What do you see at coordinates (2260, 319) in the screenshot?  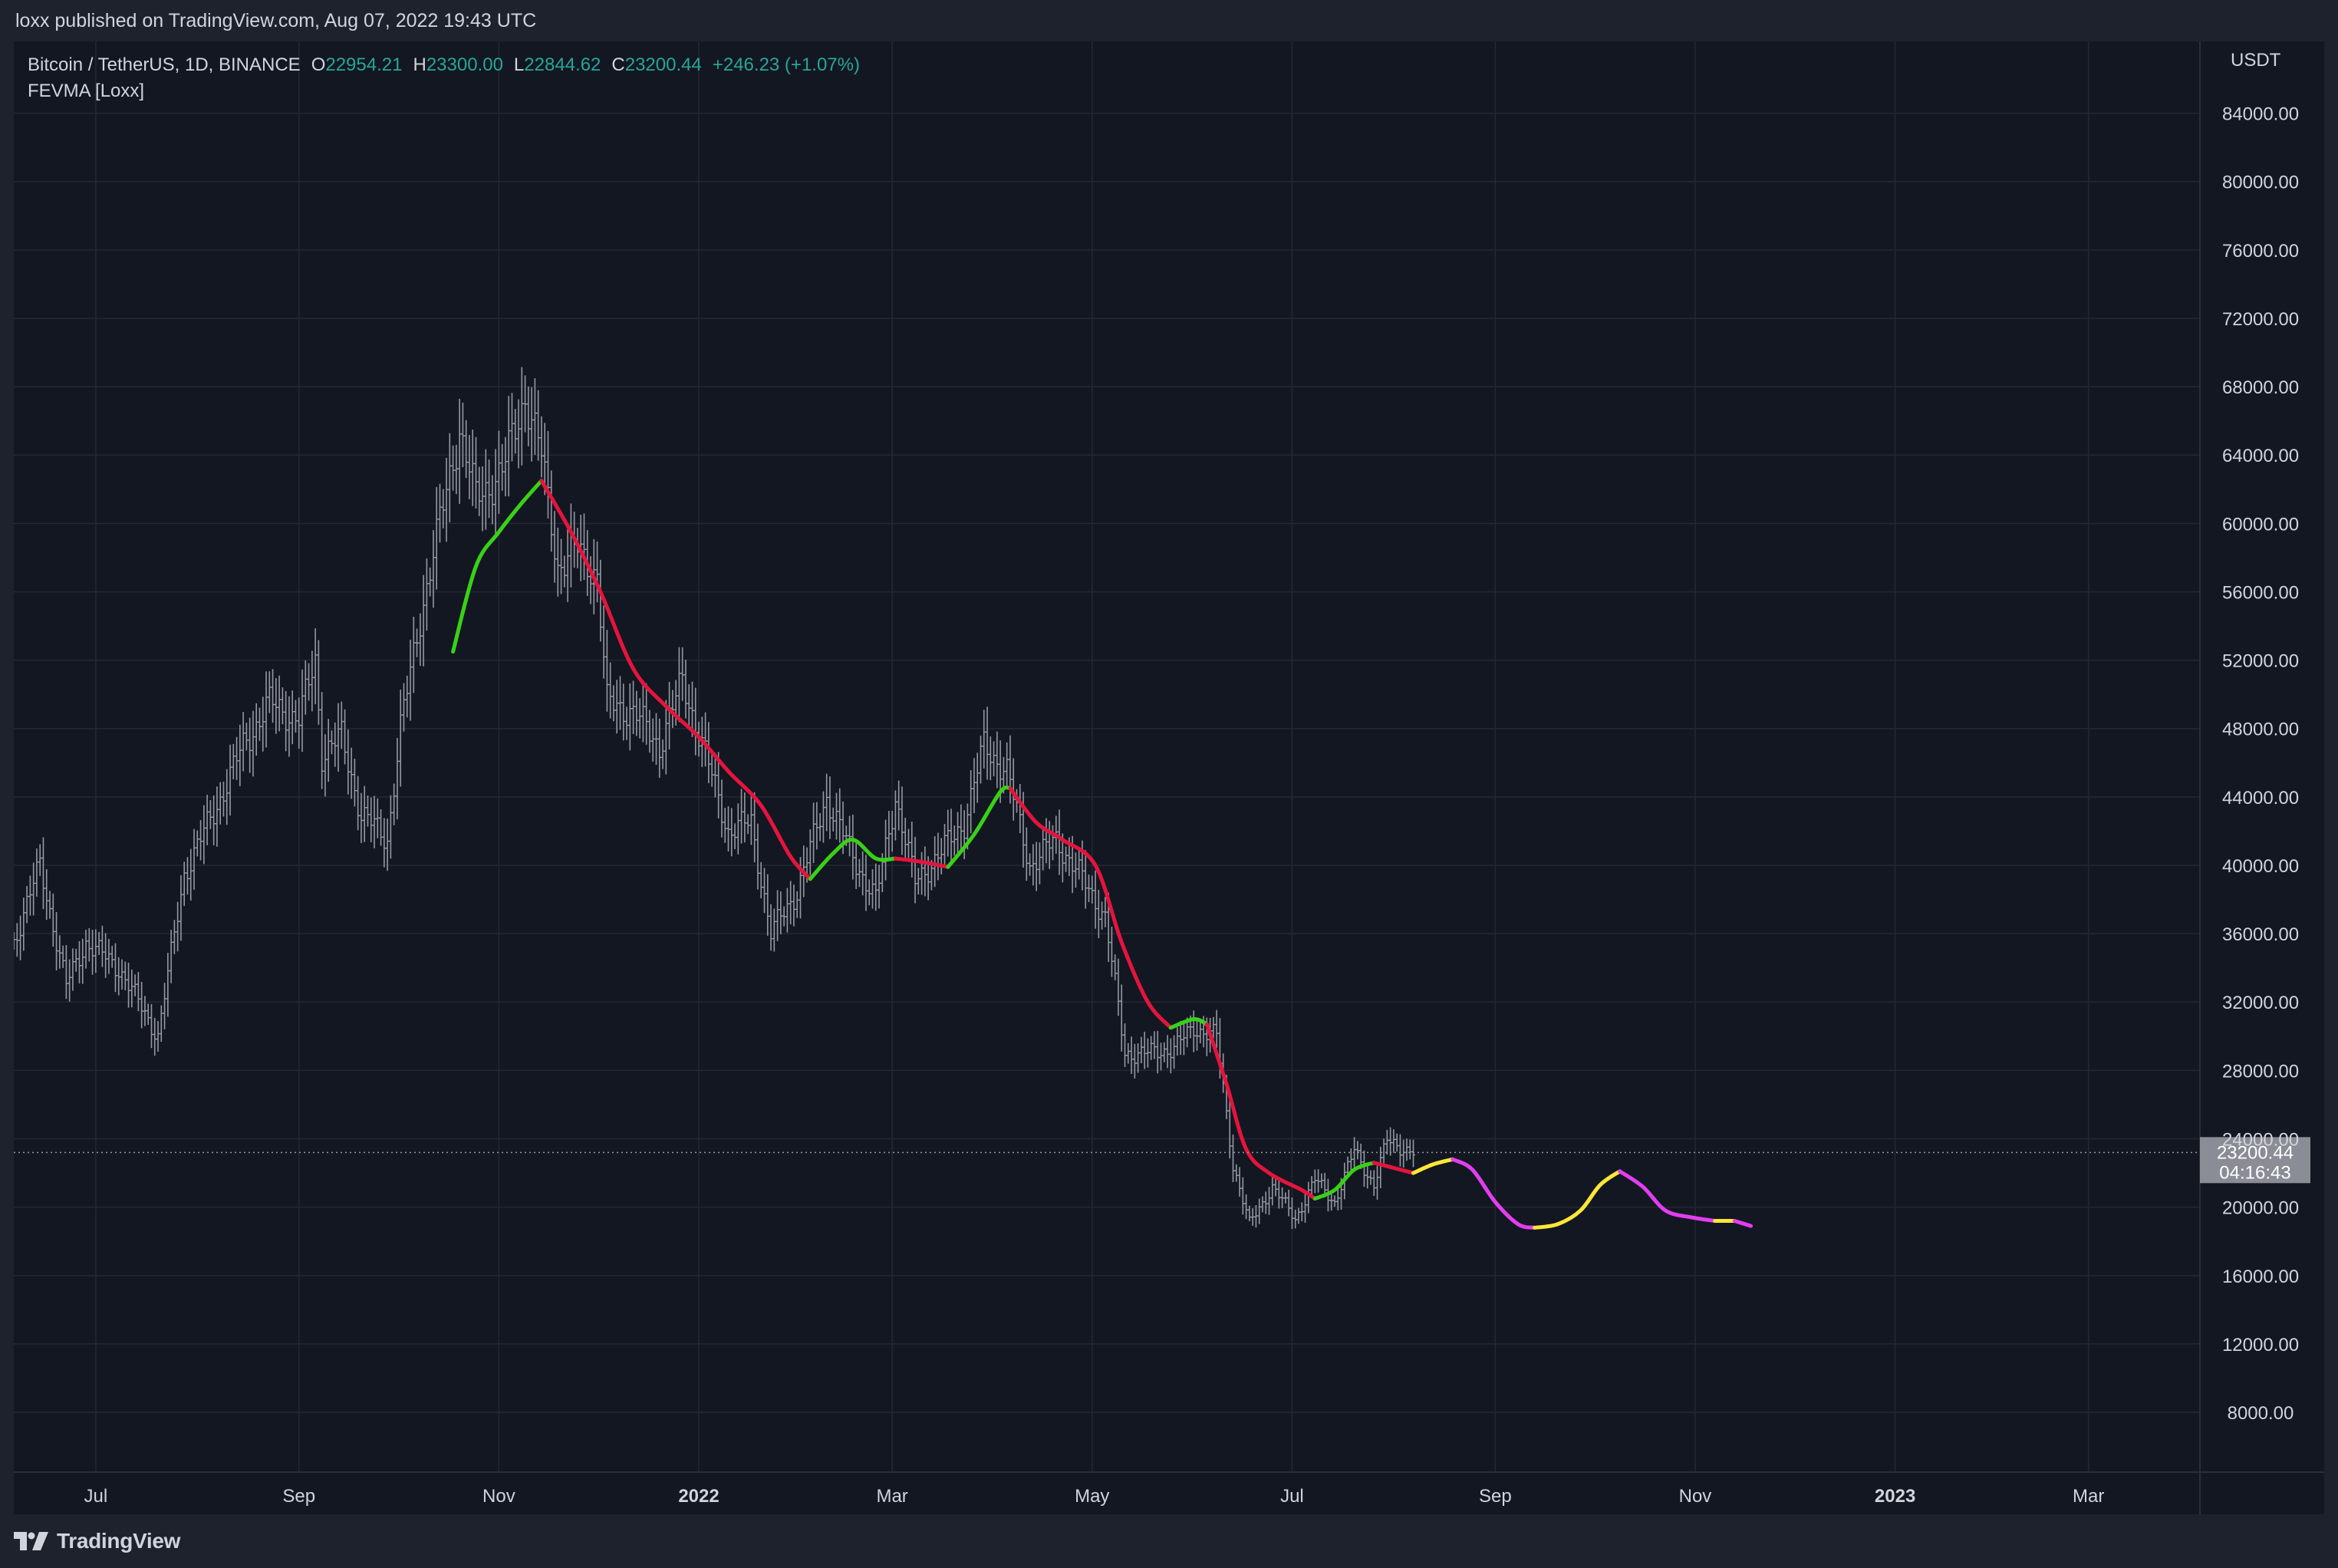 I see `price-tick-label: 72000.00` at bounding box center [2260, 319].